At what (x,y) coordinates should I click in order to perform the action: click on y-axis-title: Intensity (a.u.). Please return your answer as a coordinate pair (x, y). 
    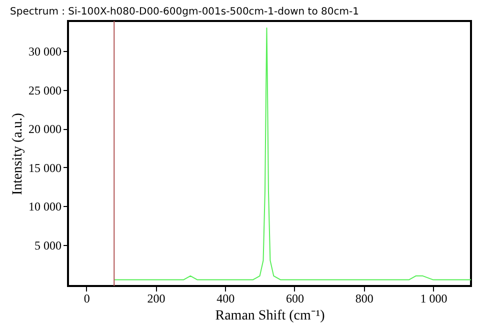
    Looking at the image, I should click on (18, 154).